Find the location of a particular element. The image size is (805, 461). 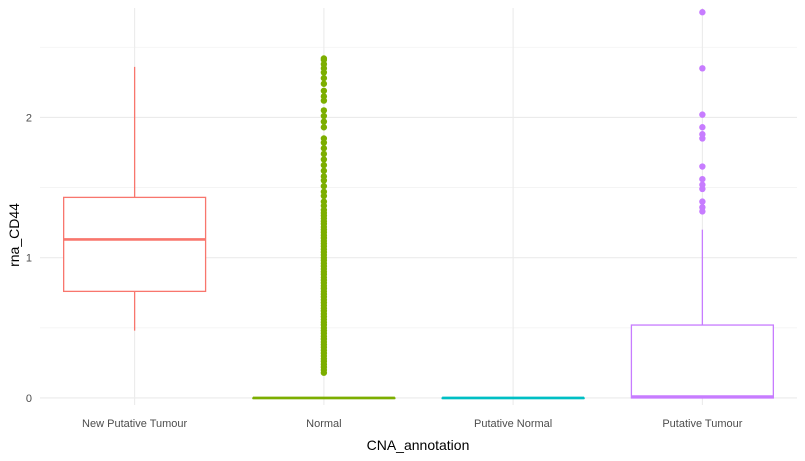

box-normal is located at coordinates (324, 227).